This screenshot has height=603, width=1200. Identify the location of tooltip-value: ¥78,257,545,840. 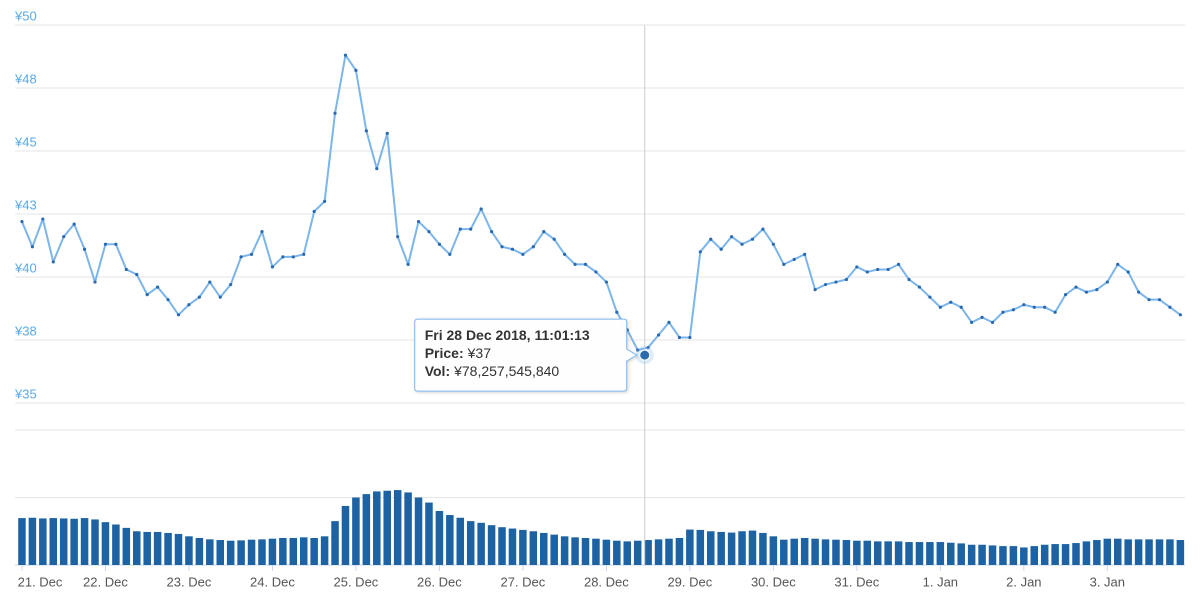
(506, 371).